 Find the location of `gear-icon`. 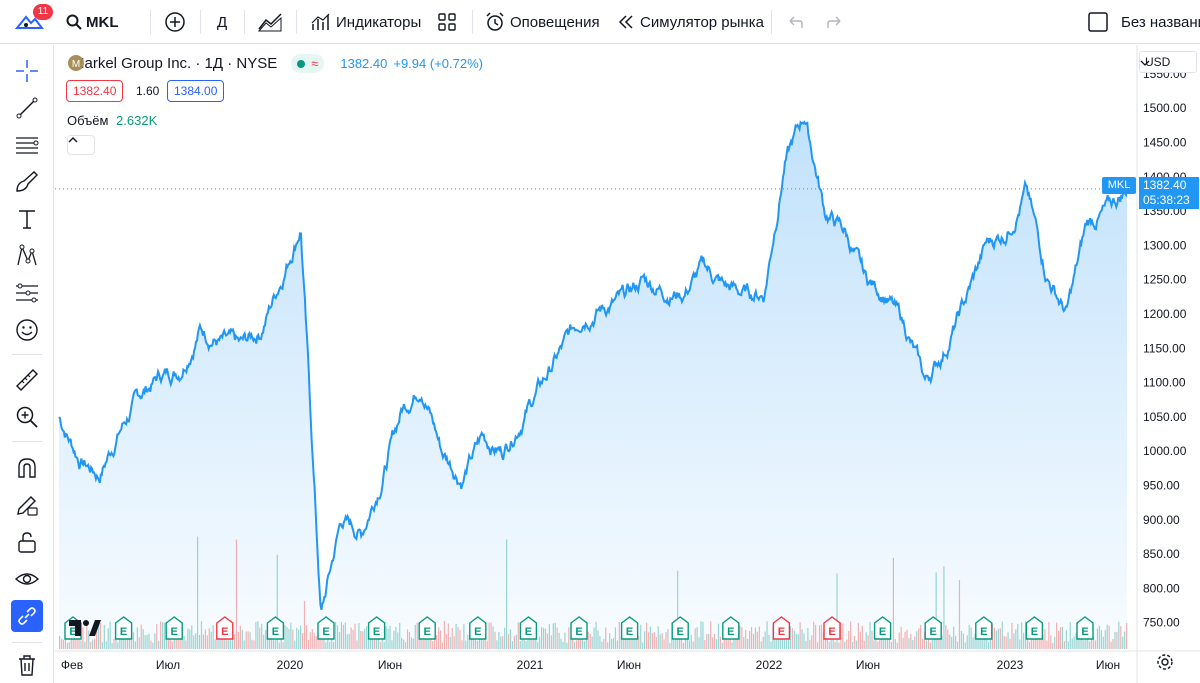

gear-icon is located at coordinates (1165, 662).